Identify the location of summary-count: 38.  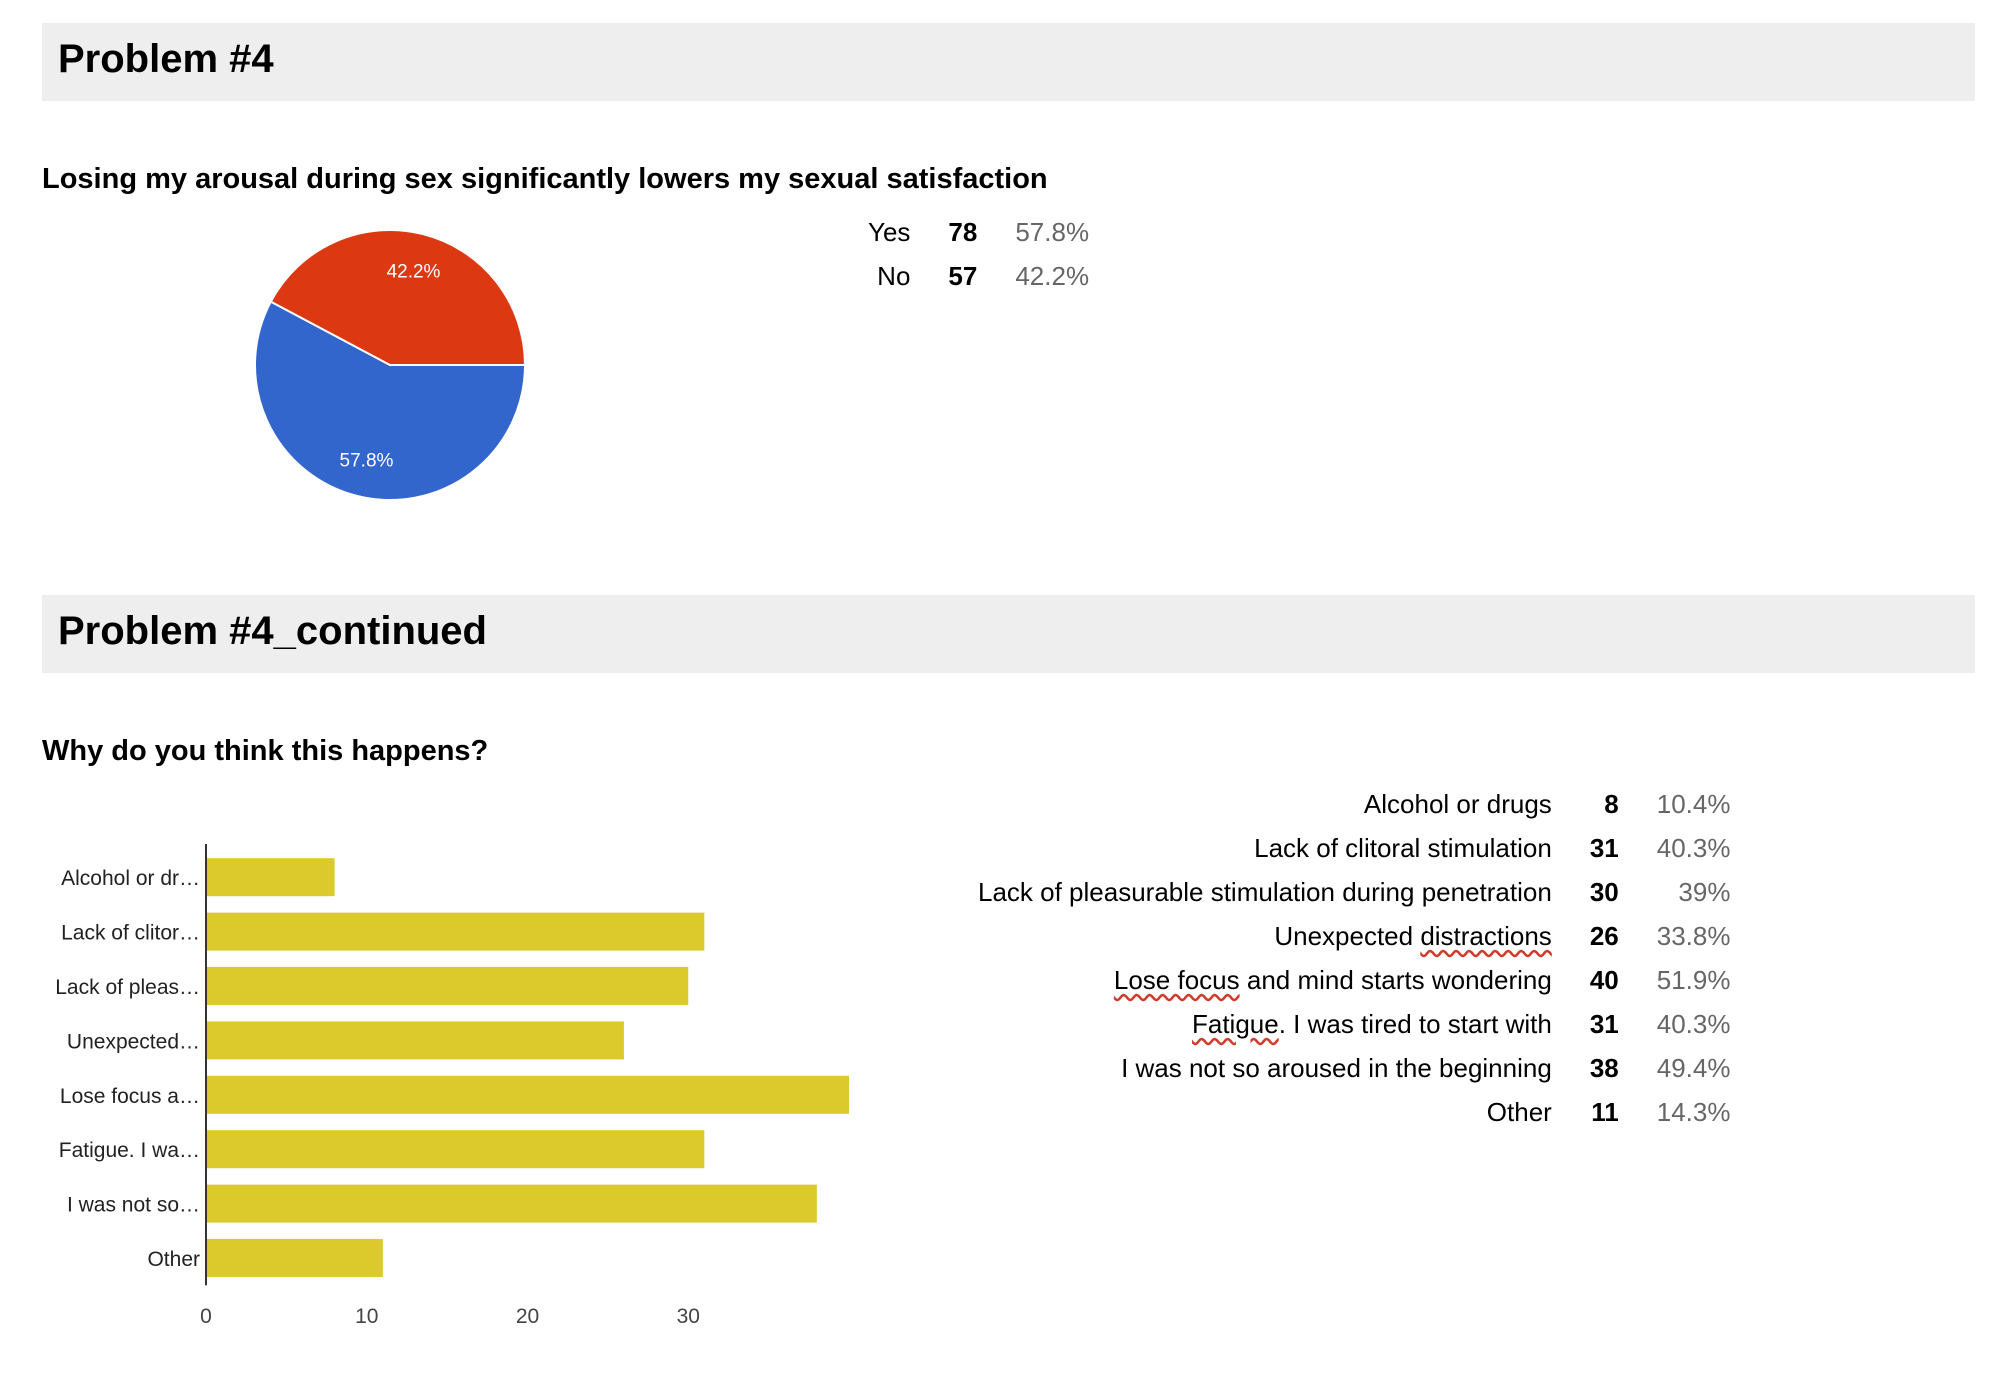
(1604, 1067).